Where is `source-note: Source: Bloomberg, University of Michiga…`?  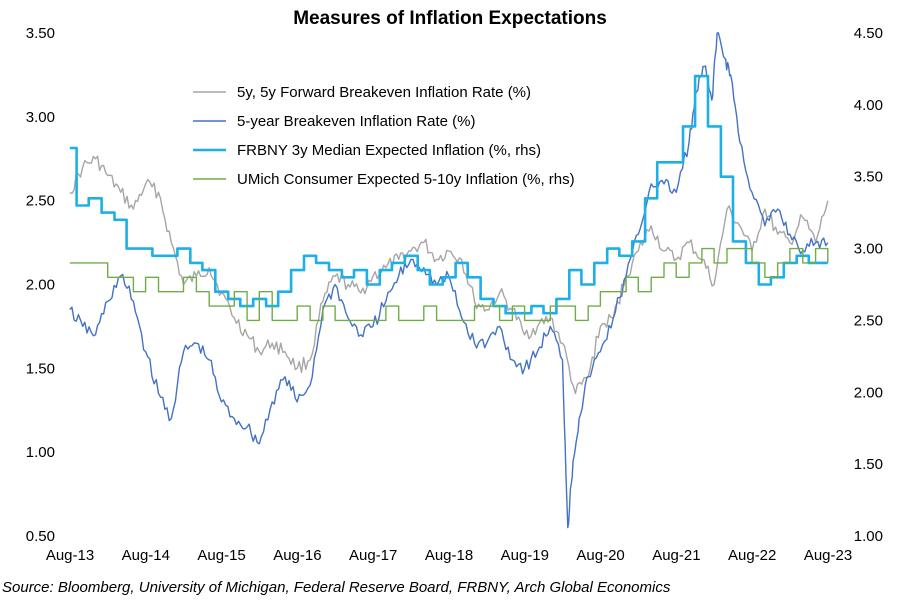 source-note: Source: Bloomberg, University of Michiga… is located at coordinates (336, 587).